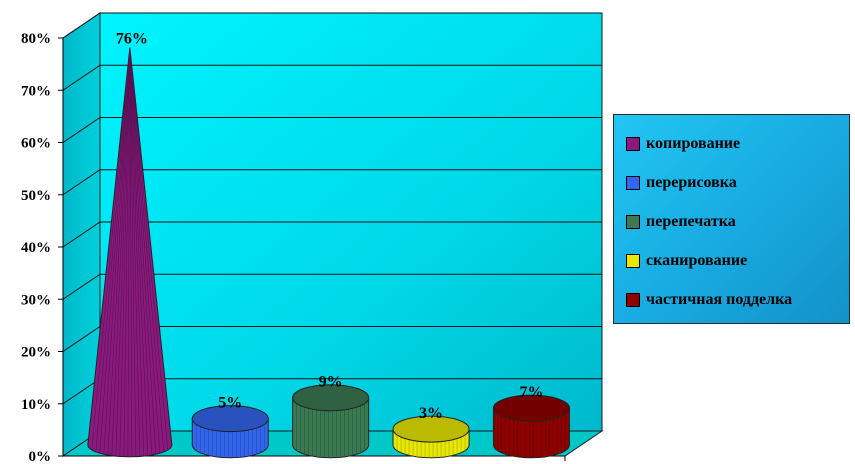 The image size is (855, 464). I want to click on y-tick-label: 10%, so click(36, 405).